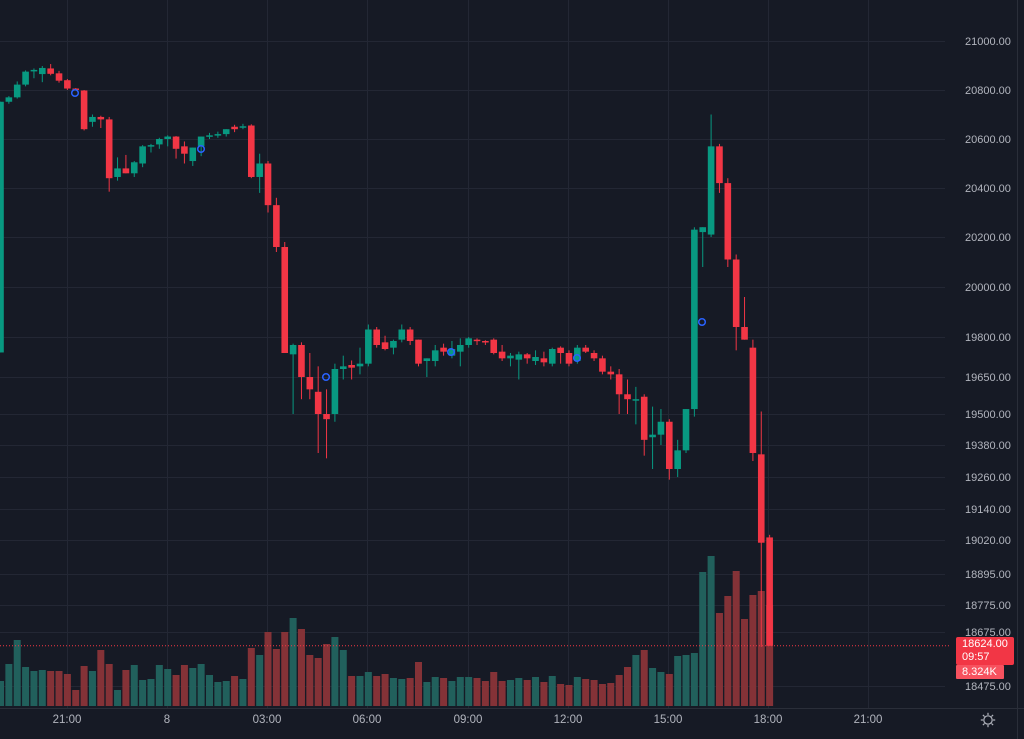  What do you see at coordinates (568, 720) in the screenshot?
I see `time-tick-label: 12:00` at bounding box center [568, 720].